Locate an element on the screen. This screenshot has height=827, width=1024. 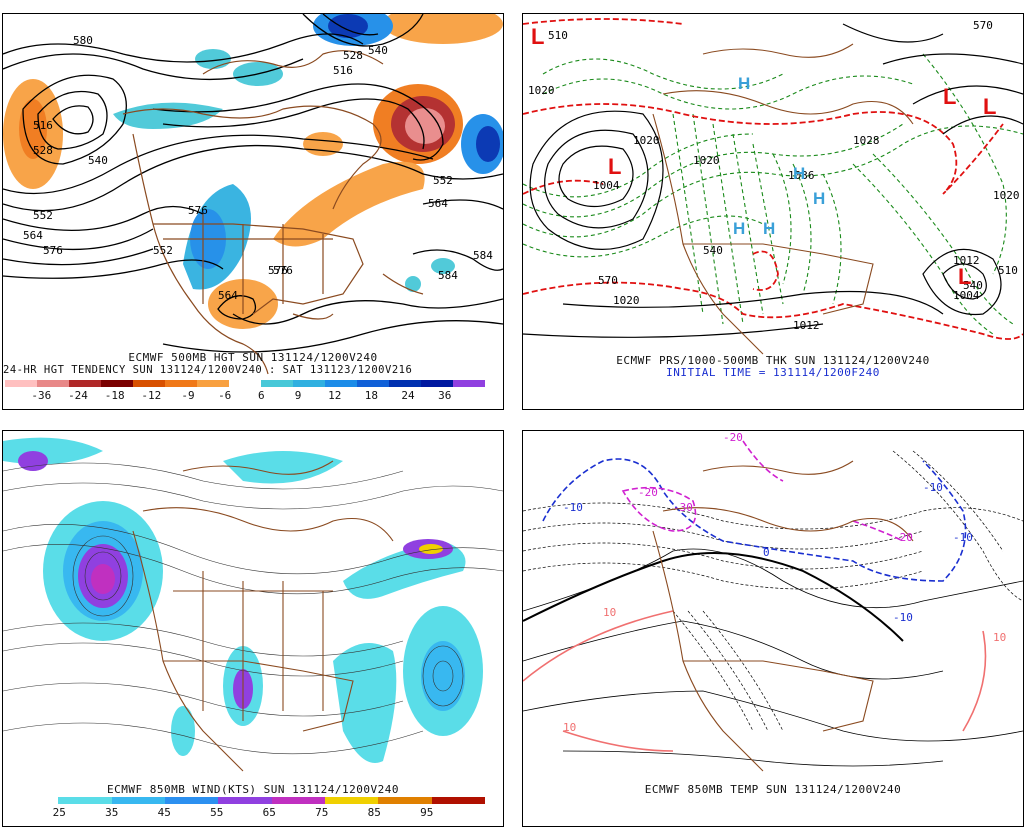
colorbar-label: 9 is located at coordinates (298, 395).